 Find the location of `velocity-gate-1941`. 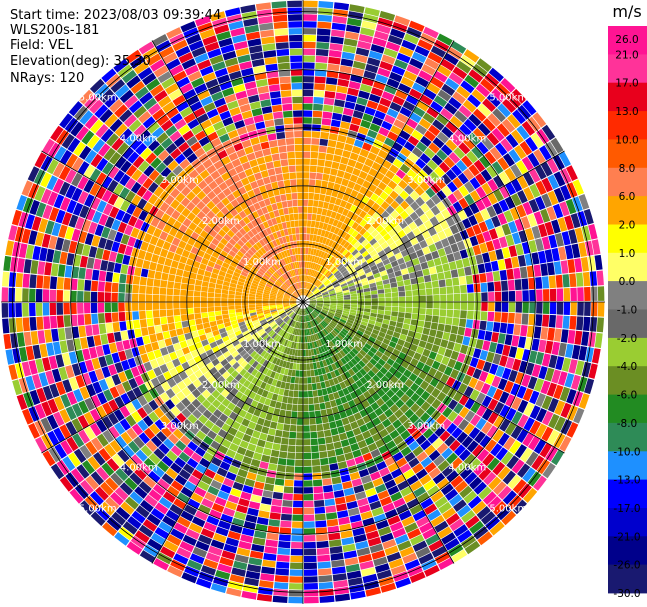

velocity-gate-1941 is located at coordinates (338, 339).